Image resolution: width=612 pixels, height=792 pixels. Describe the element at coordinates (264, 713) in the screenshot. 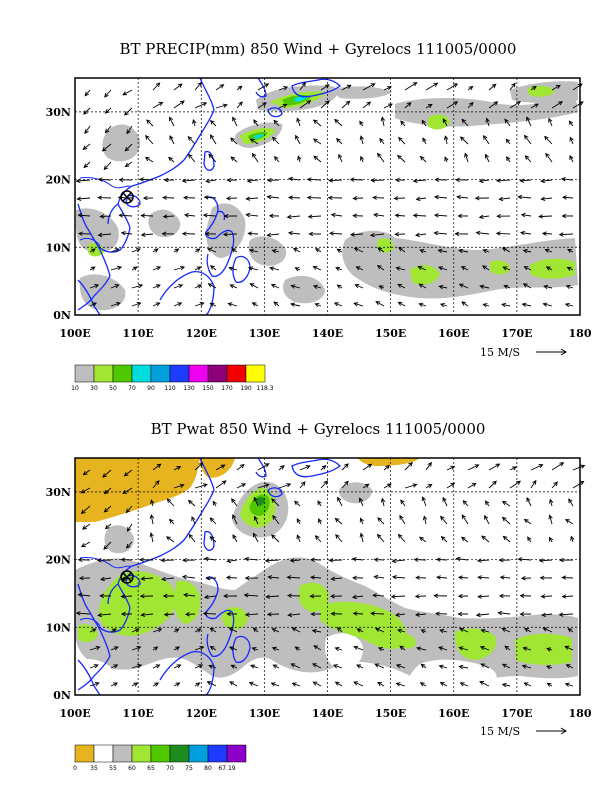

I see `x-tick-label: 130E` at that location.